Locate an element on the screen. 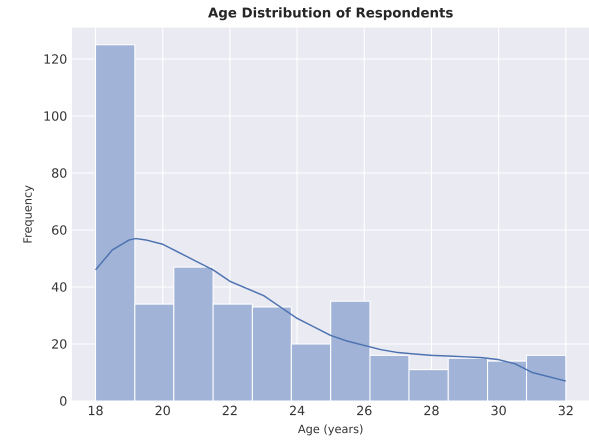 The height and width of the screenshot is (445, 589). y-axis-title: Frequency is located at coordinates (28, 213).